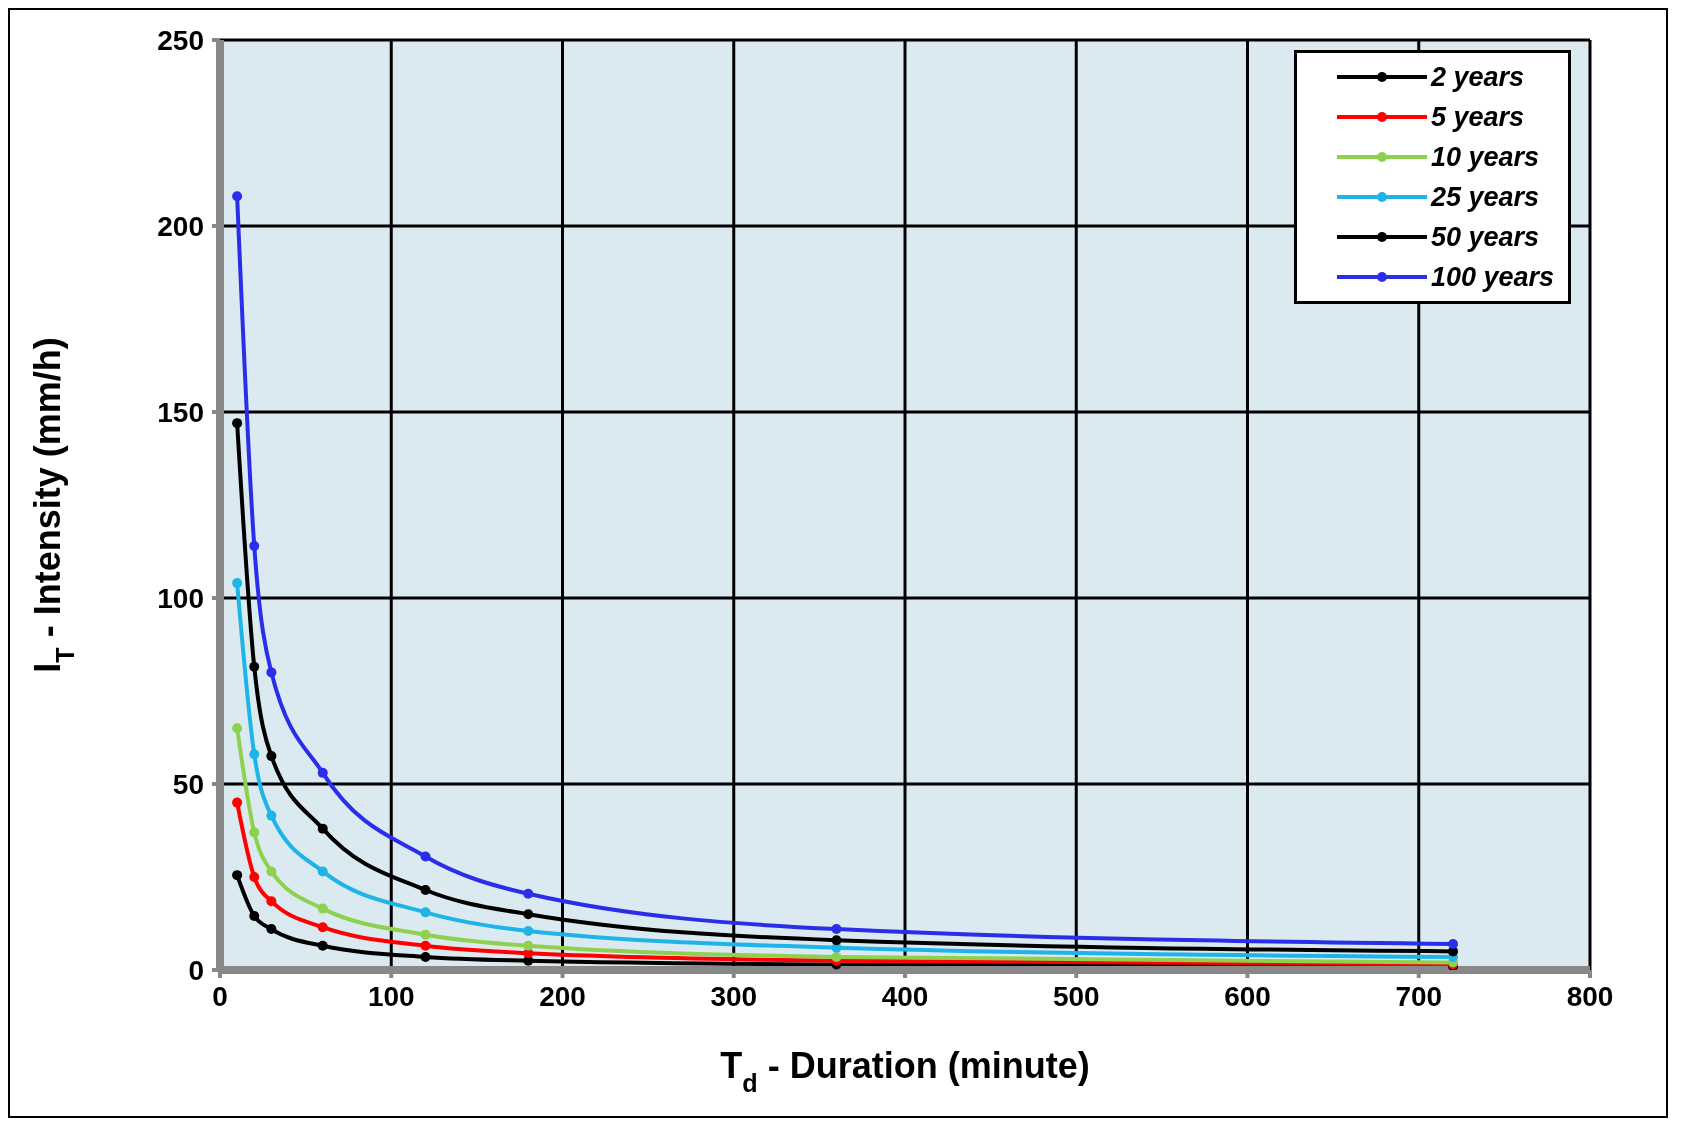 The width and height of the screenshot is (1689, 1140). What do you see at coordinates (1484, 157) in the screenshot?
I see `legend-label: 10 years` at bounding box center [1484, 157].